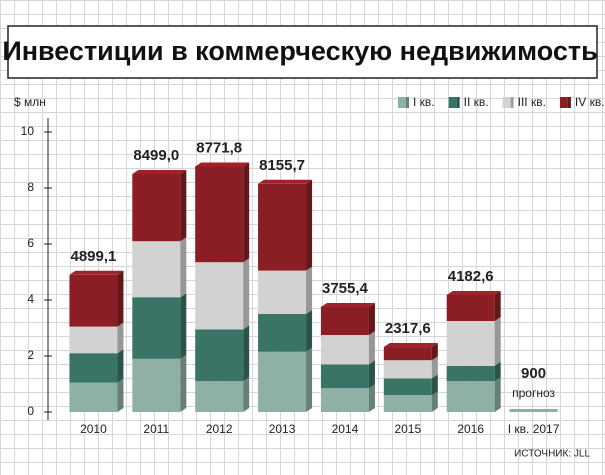 The height and width of the screenshot is (475, 605). I want to click on forecast-bar, so click(533, 410).